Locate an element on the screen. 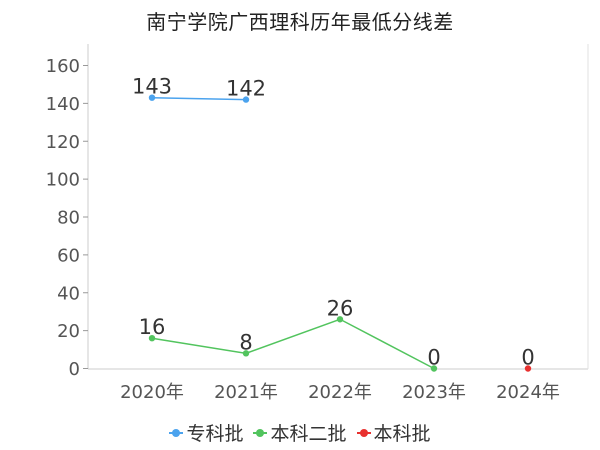  legend-item: 本科二批 is located at coordinates (300, 432).